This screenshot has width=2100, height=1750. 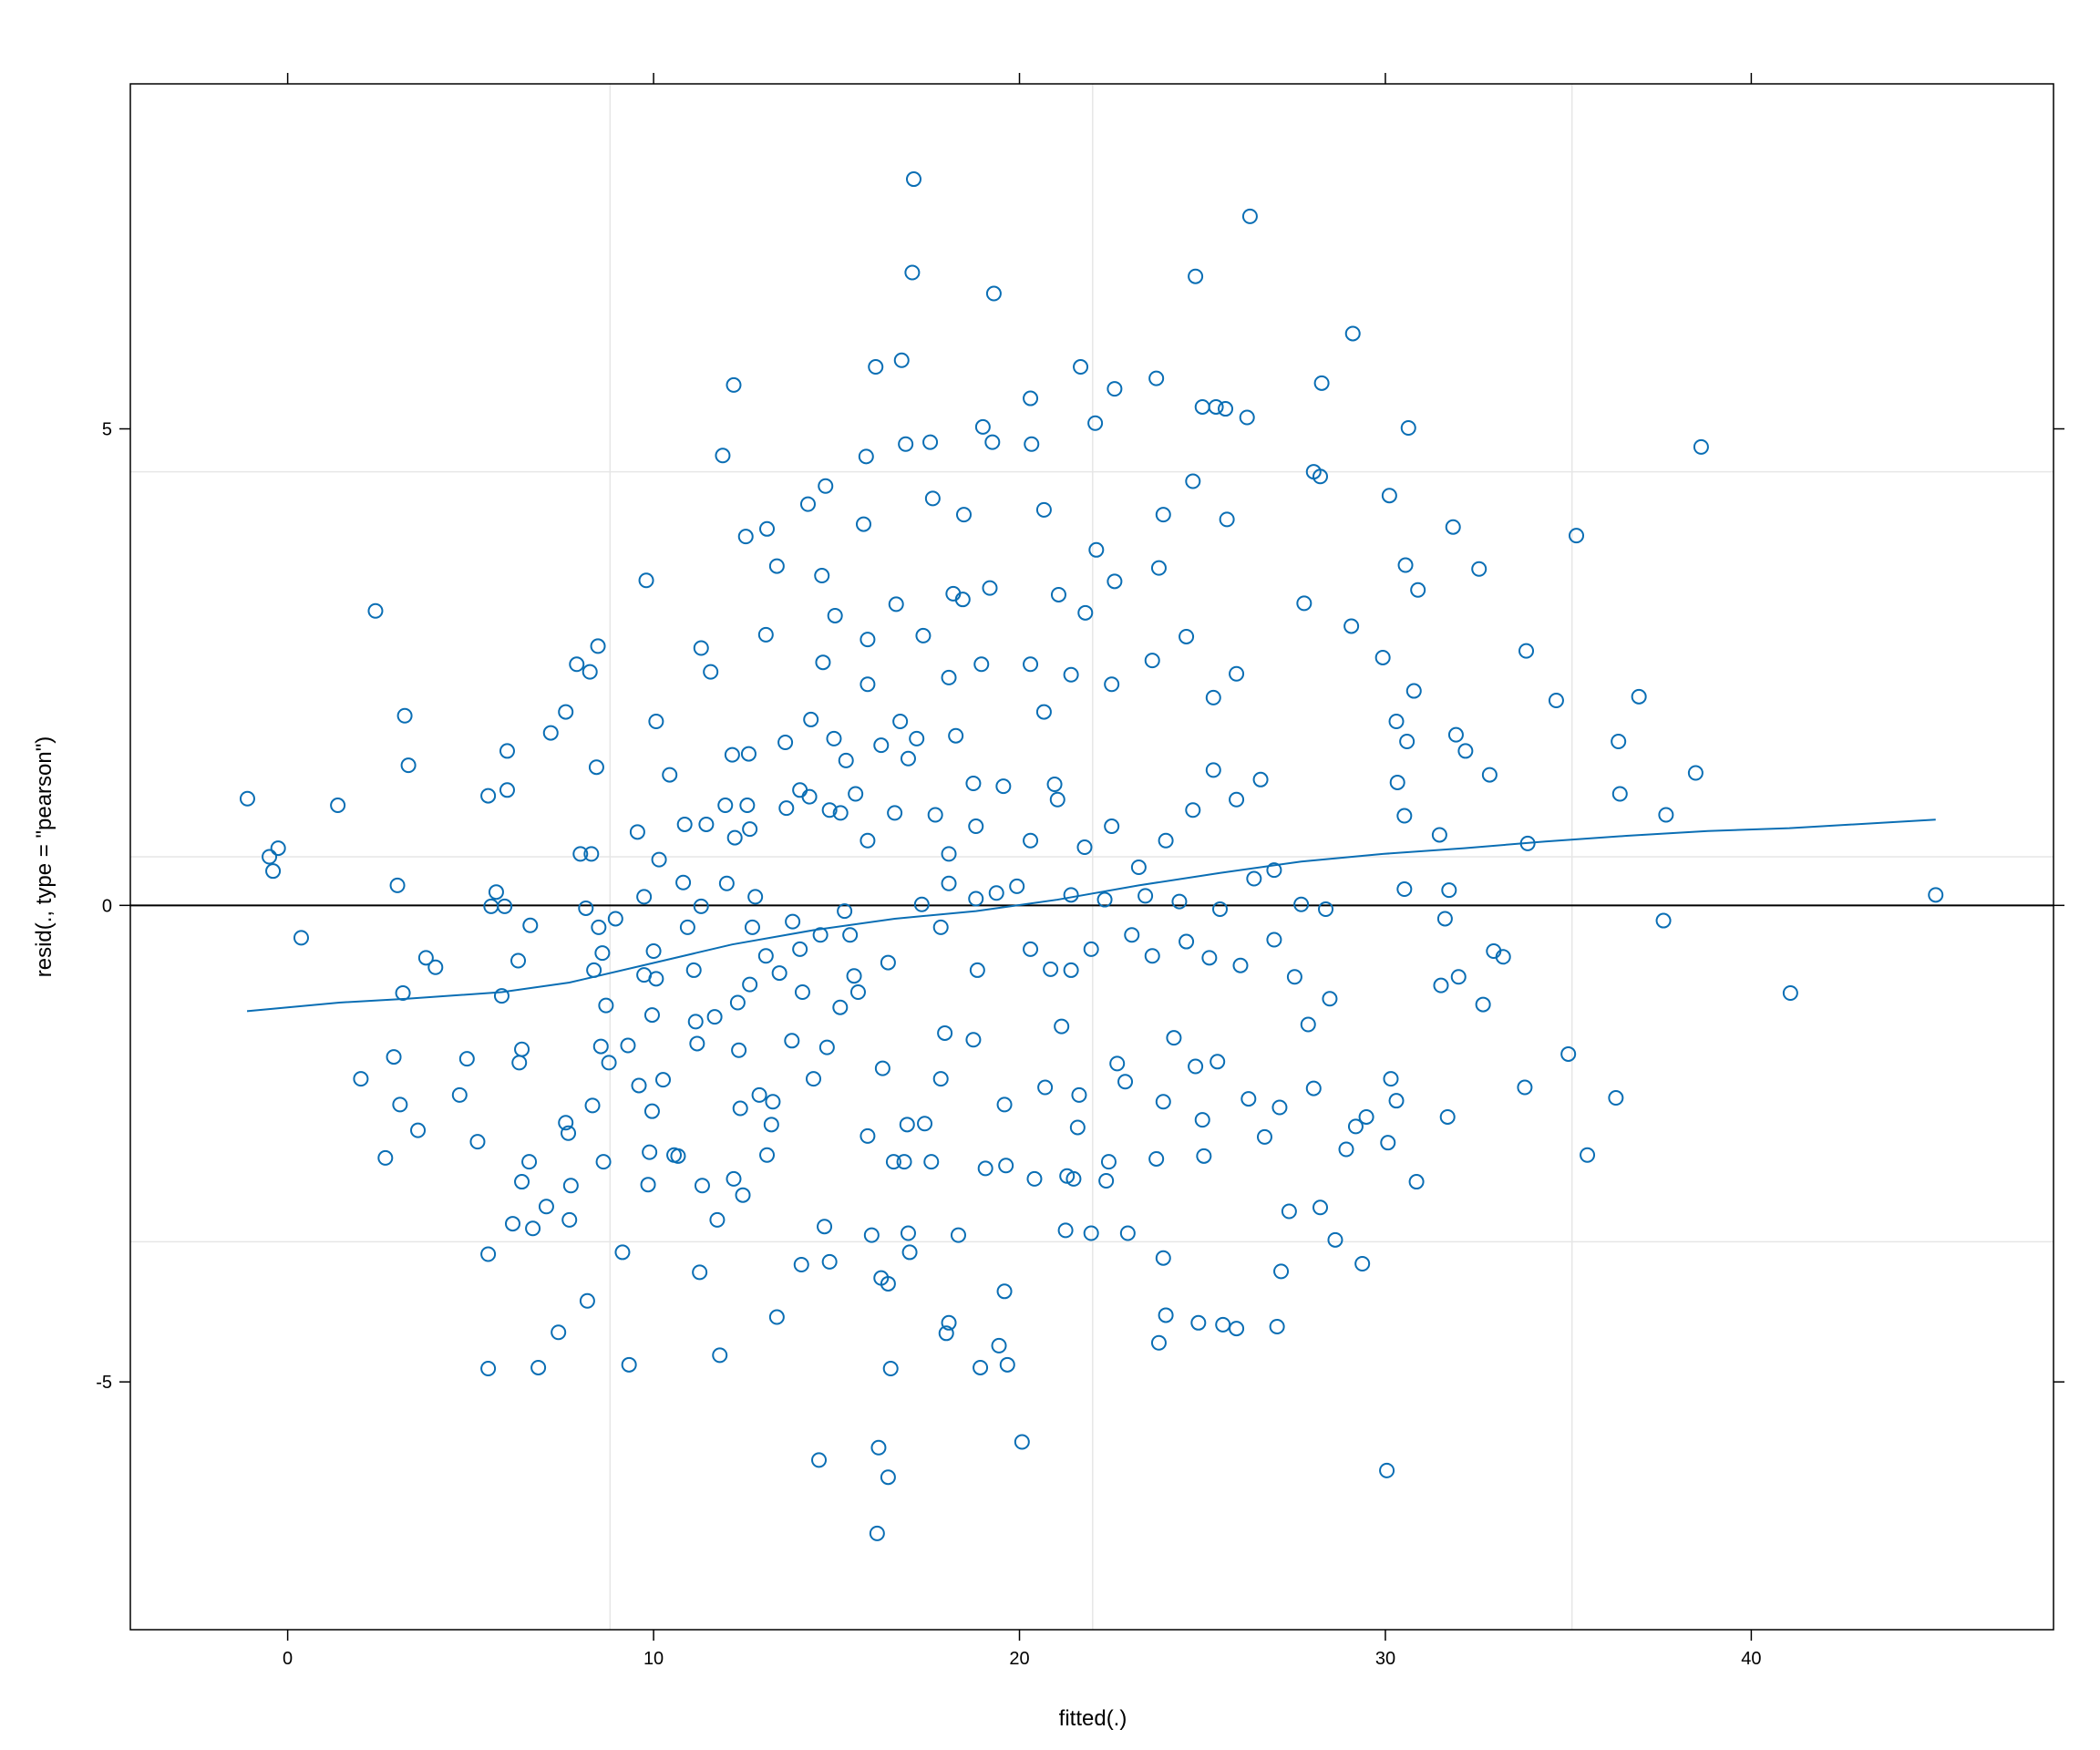 What do you see at coordinates (1751, 1659) in the screenshot?
I see `x-tick-label: 40` at bounding box center [1751, 1659].